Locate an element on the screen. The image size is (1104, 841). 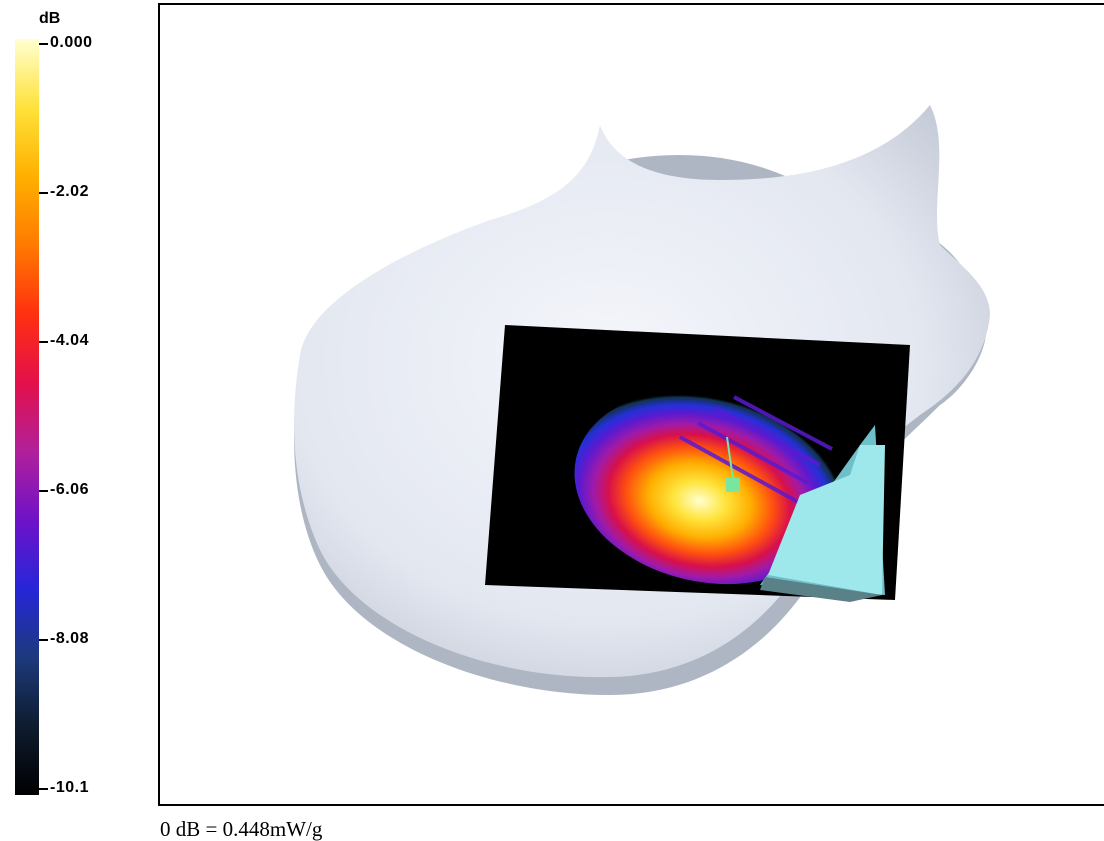
color-scale-tick-label: 0.000 is located at coordinates (71, 42).